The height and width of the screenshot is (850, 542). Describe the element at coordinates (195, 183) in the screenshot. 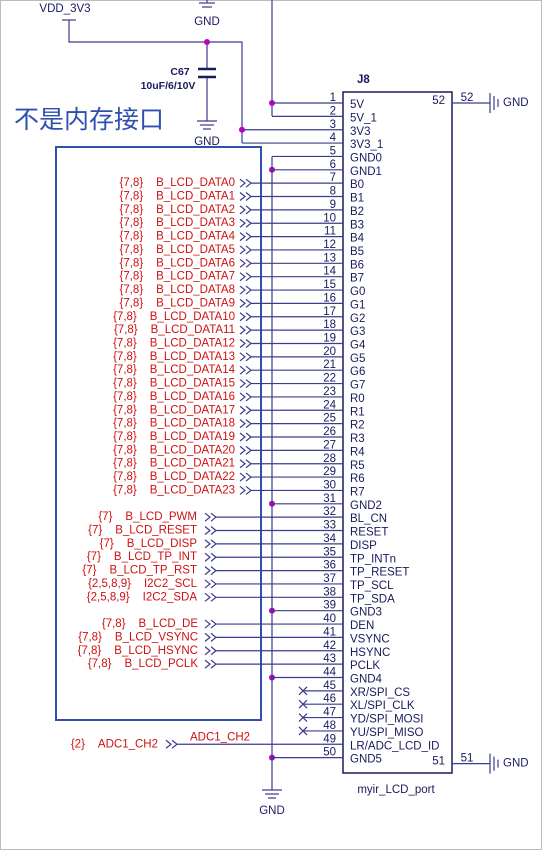

I see `net-name: B_LCD_DATA0` at that location.